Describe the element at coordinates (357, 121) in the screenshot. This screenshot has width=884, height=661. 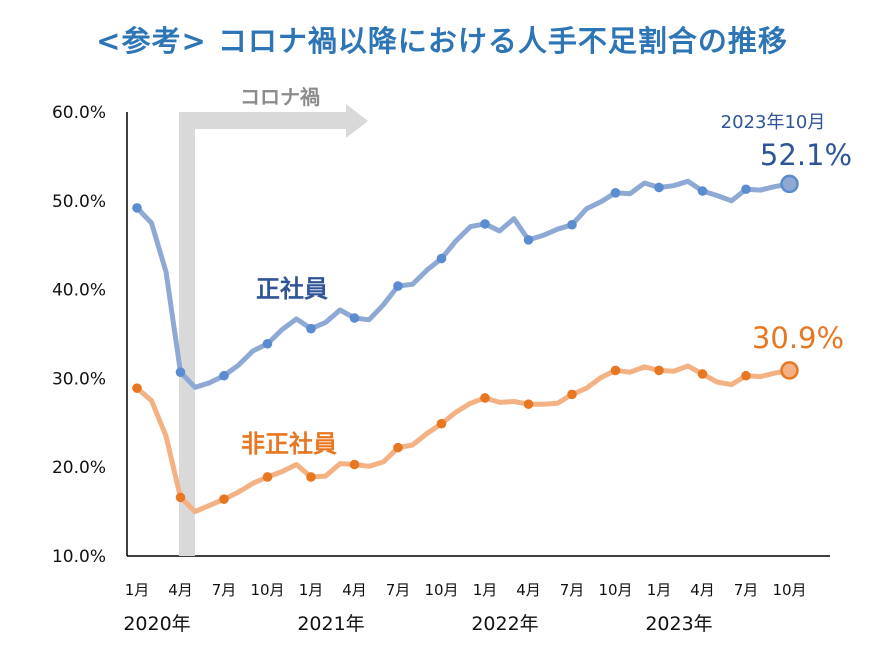
I see `covid-arrow-head` at that location.